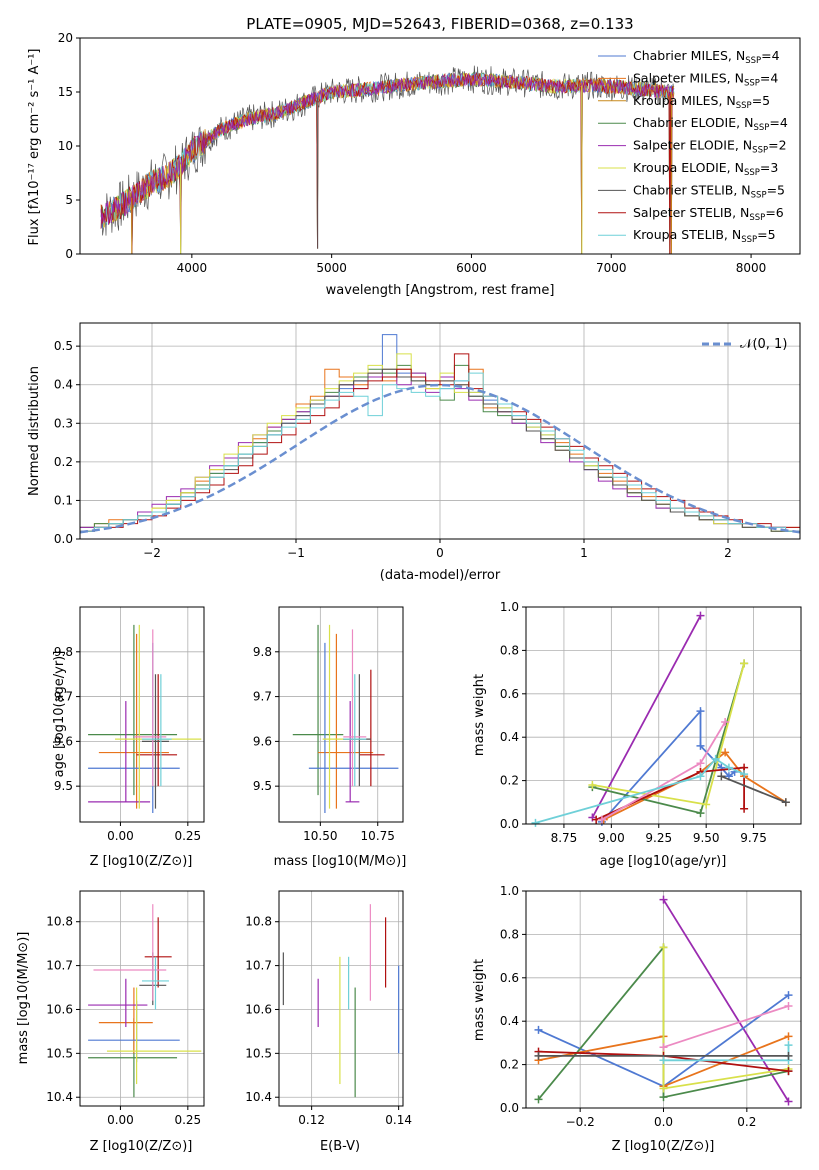 The height and width of the screenshot is (1170, 819). I want to click on mass-age-panel: 10.50 10.75 9.5 9.6 9.7 9.8, so click(328, 724).